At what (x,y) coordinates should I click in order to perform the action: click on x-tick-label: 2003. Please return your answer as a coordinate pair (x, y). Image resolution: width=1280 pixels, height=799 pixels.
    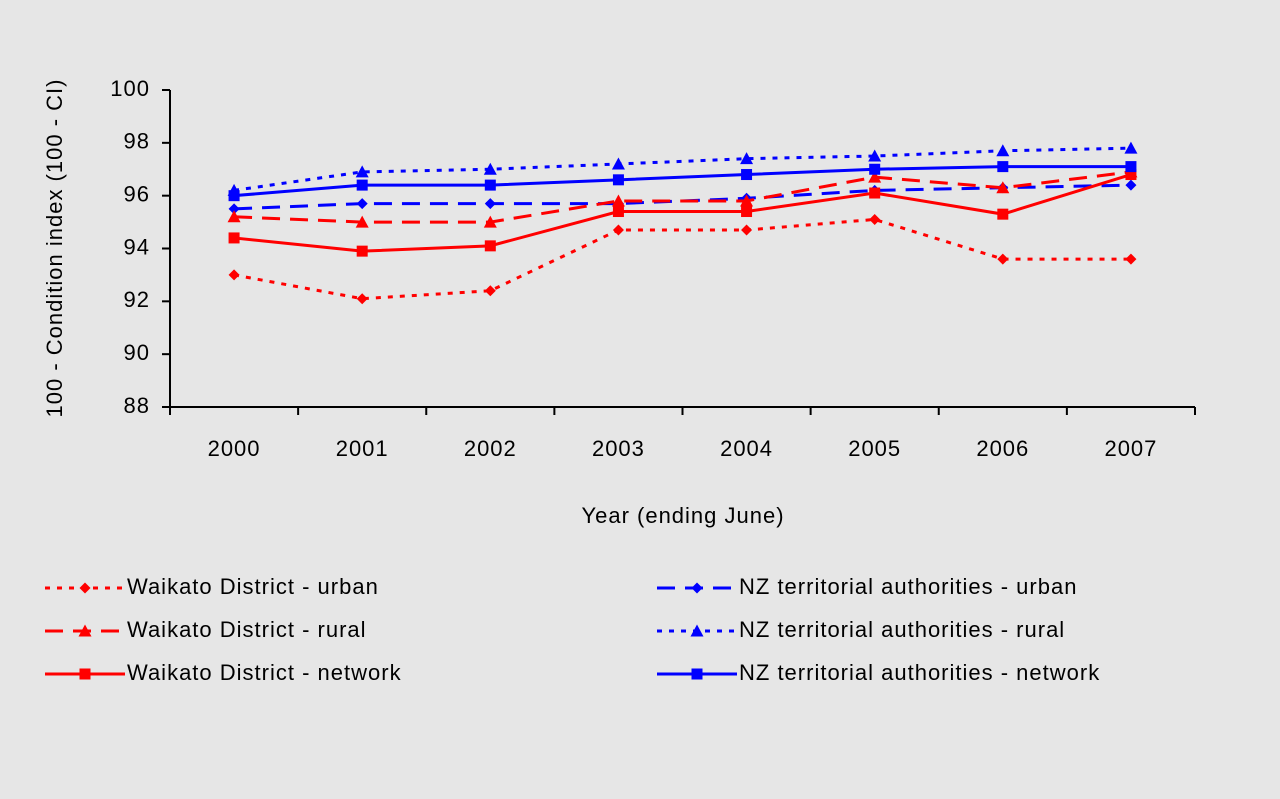
    Looking at the image, I should click on (618, 448).